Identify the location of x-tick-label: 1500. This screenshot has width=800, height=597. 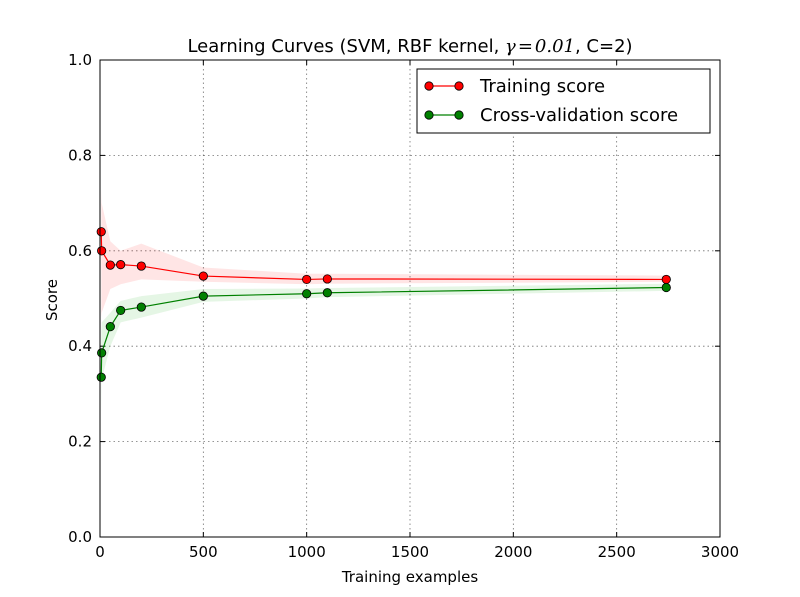
(410, 552).